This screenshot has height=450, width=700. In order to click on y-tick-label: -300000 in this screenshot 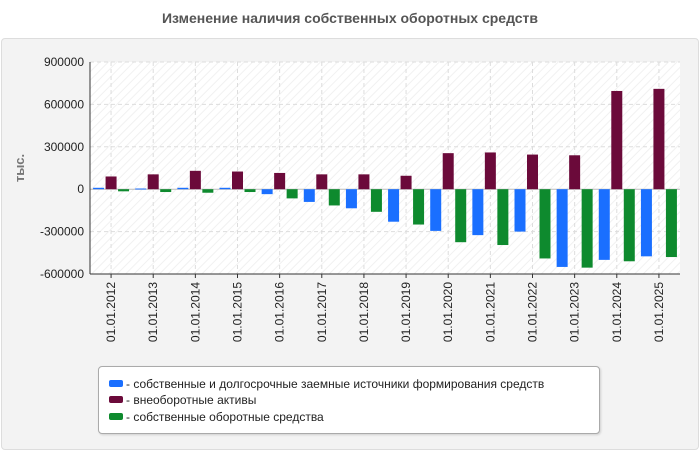, I will do `click(62, 232)`.